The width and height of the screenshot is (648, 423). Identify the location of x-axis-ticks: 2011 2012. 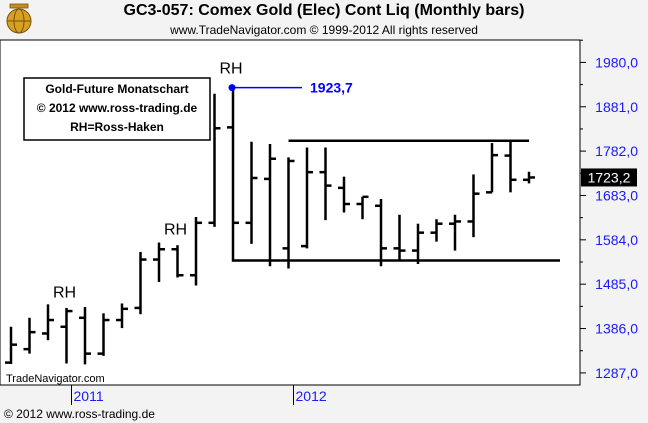
(199, 395).